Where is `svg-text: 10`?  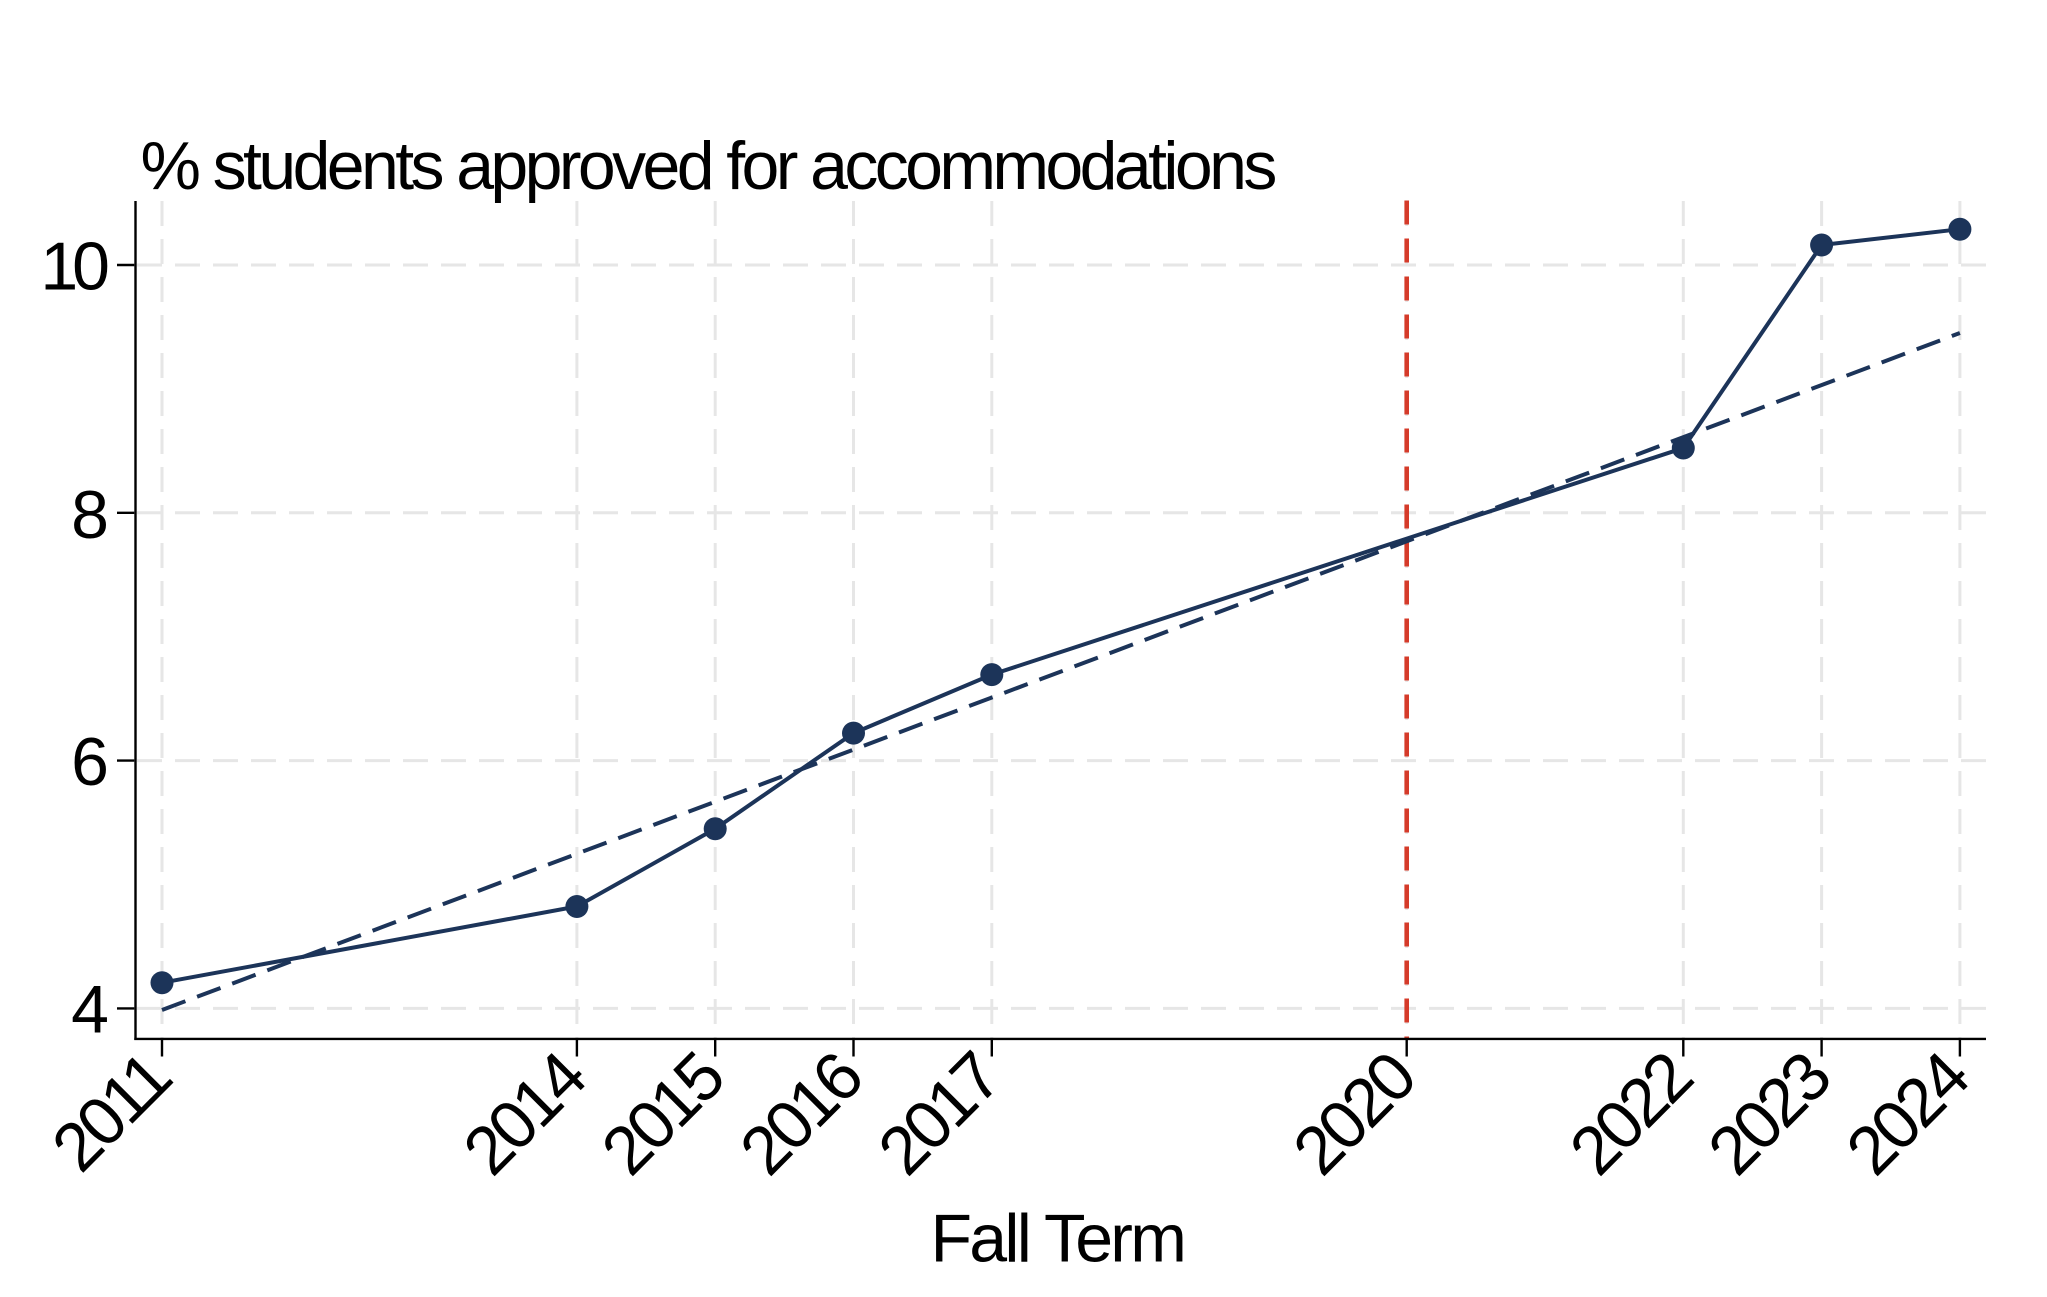
svg-text: 10 is located at coordinates (74, 267).